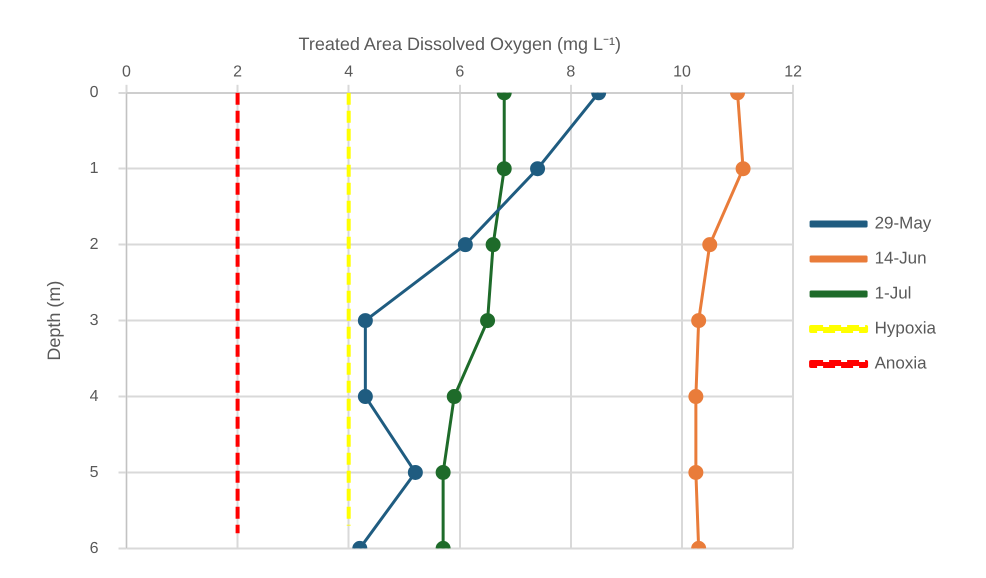  Describe the element at coordinates (793, 72) in the screenshot. I see `x-tick-label: 12` at that location.